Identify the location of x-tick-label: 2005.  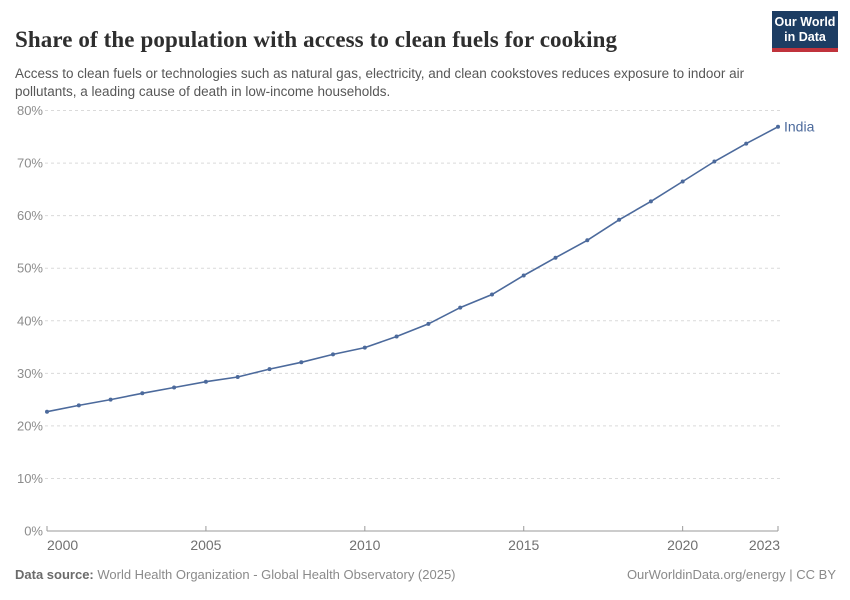
(205, 545).